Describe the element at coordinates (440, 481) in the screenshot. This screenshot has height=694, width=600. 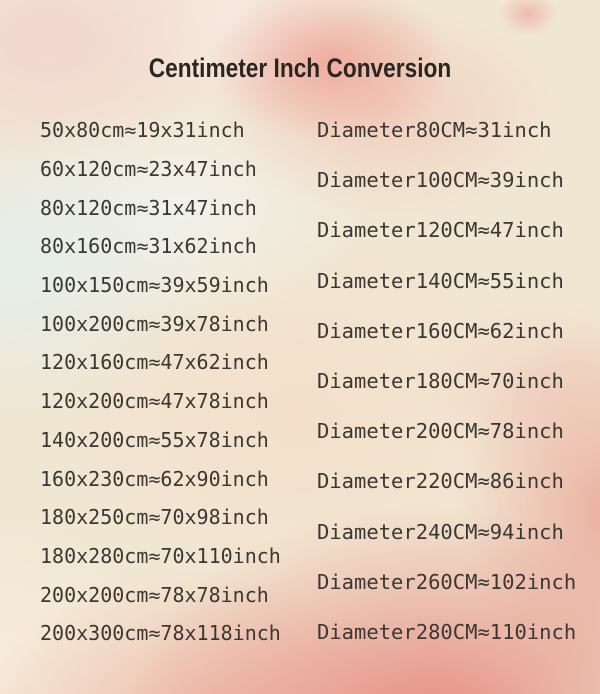
I see `diameter-conversion-row: Diameter220CM≈86inch` at that location.